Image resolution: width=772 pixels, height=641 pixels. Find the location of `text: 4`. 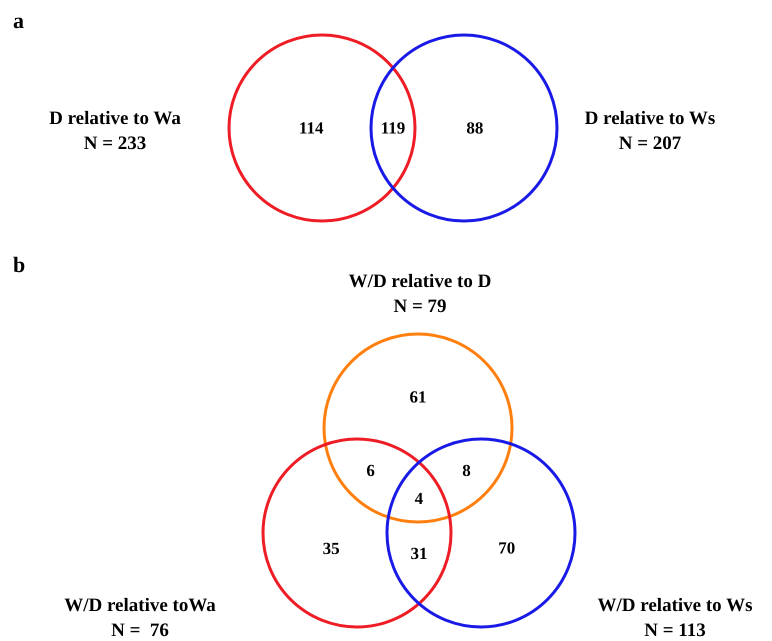

text: 4 is located at coordinates (419, 498).